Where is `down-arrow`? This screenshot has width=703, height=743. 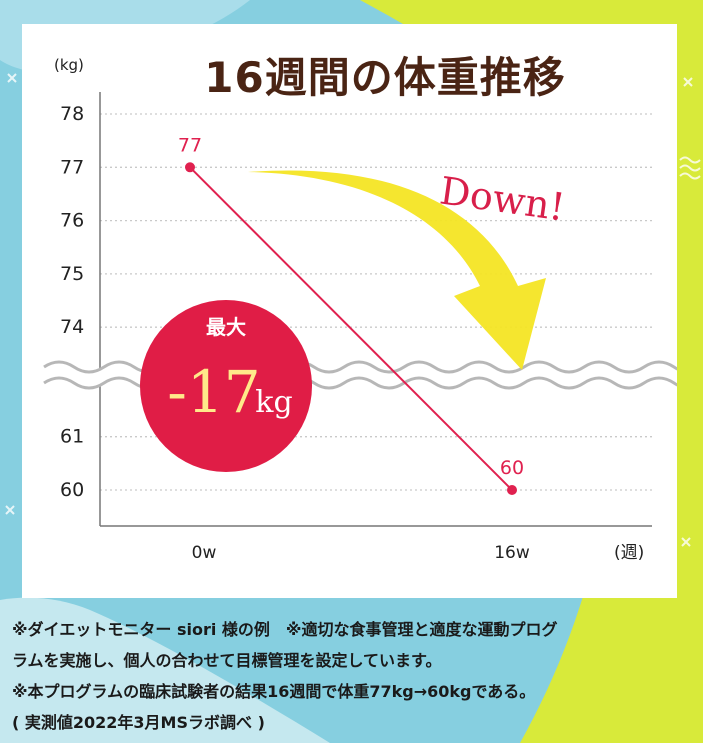
down-arrow is located at coordinates (397, 270).